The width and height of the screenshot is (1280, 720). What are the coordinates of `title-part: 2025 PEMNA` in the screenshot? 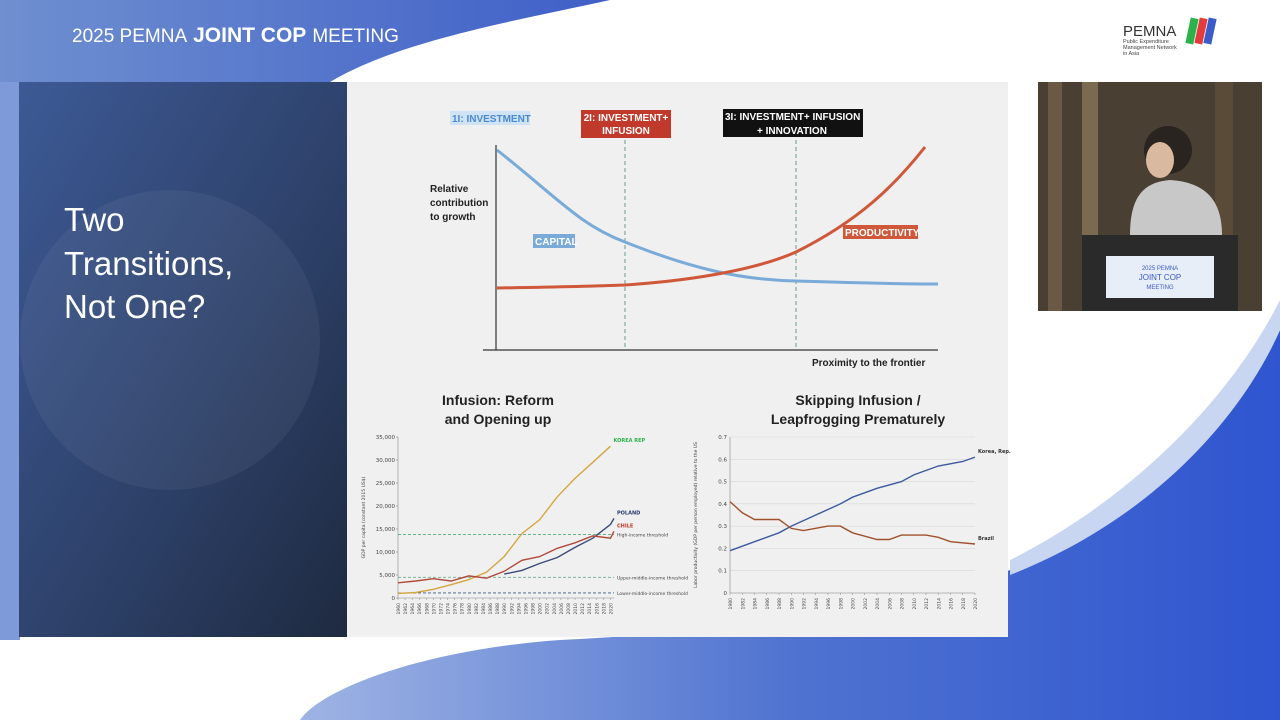 It's located at (129, 36).